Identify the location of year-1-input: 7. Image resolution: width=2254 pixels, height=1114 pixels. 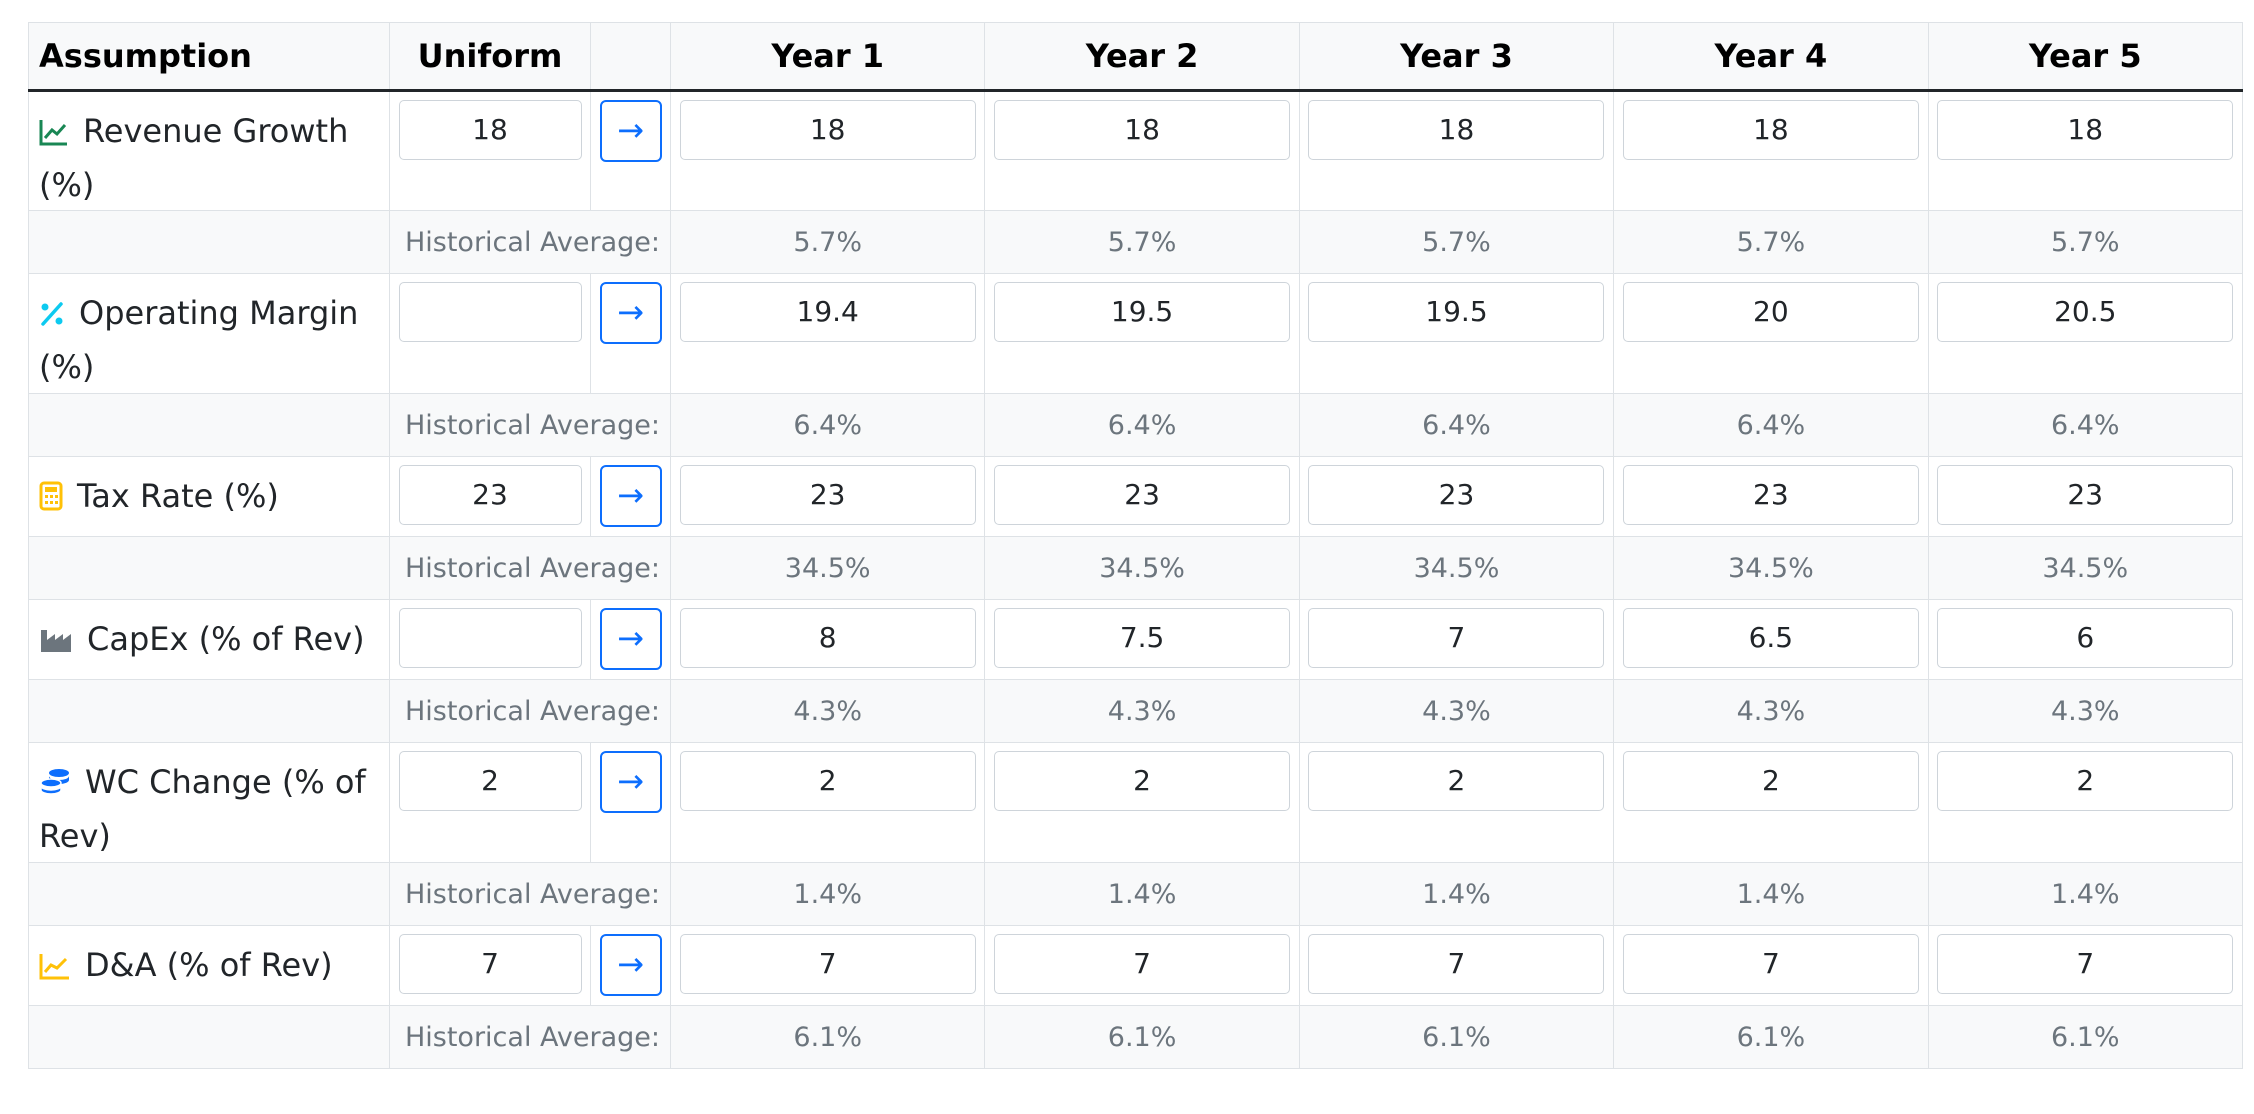
(827, 964).